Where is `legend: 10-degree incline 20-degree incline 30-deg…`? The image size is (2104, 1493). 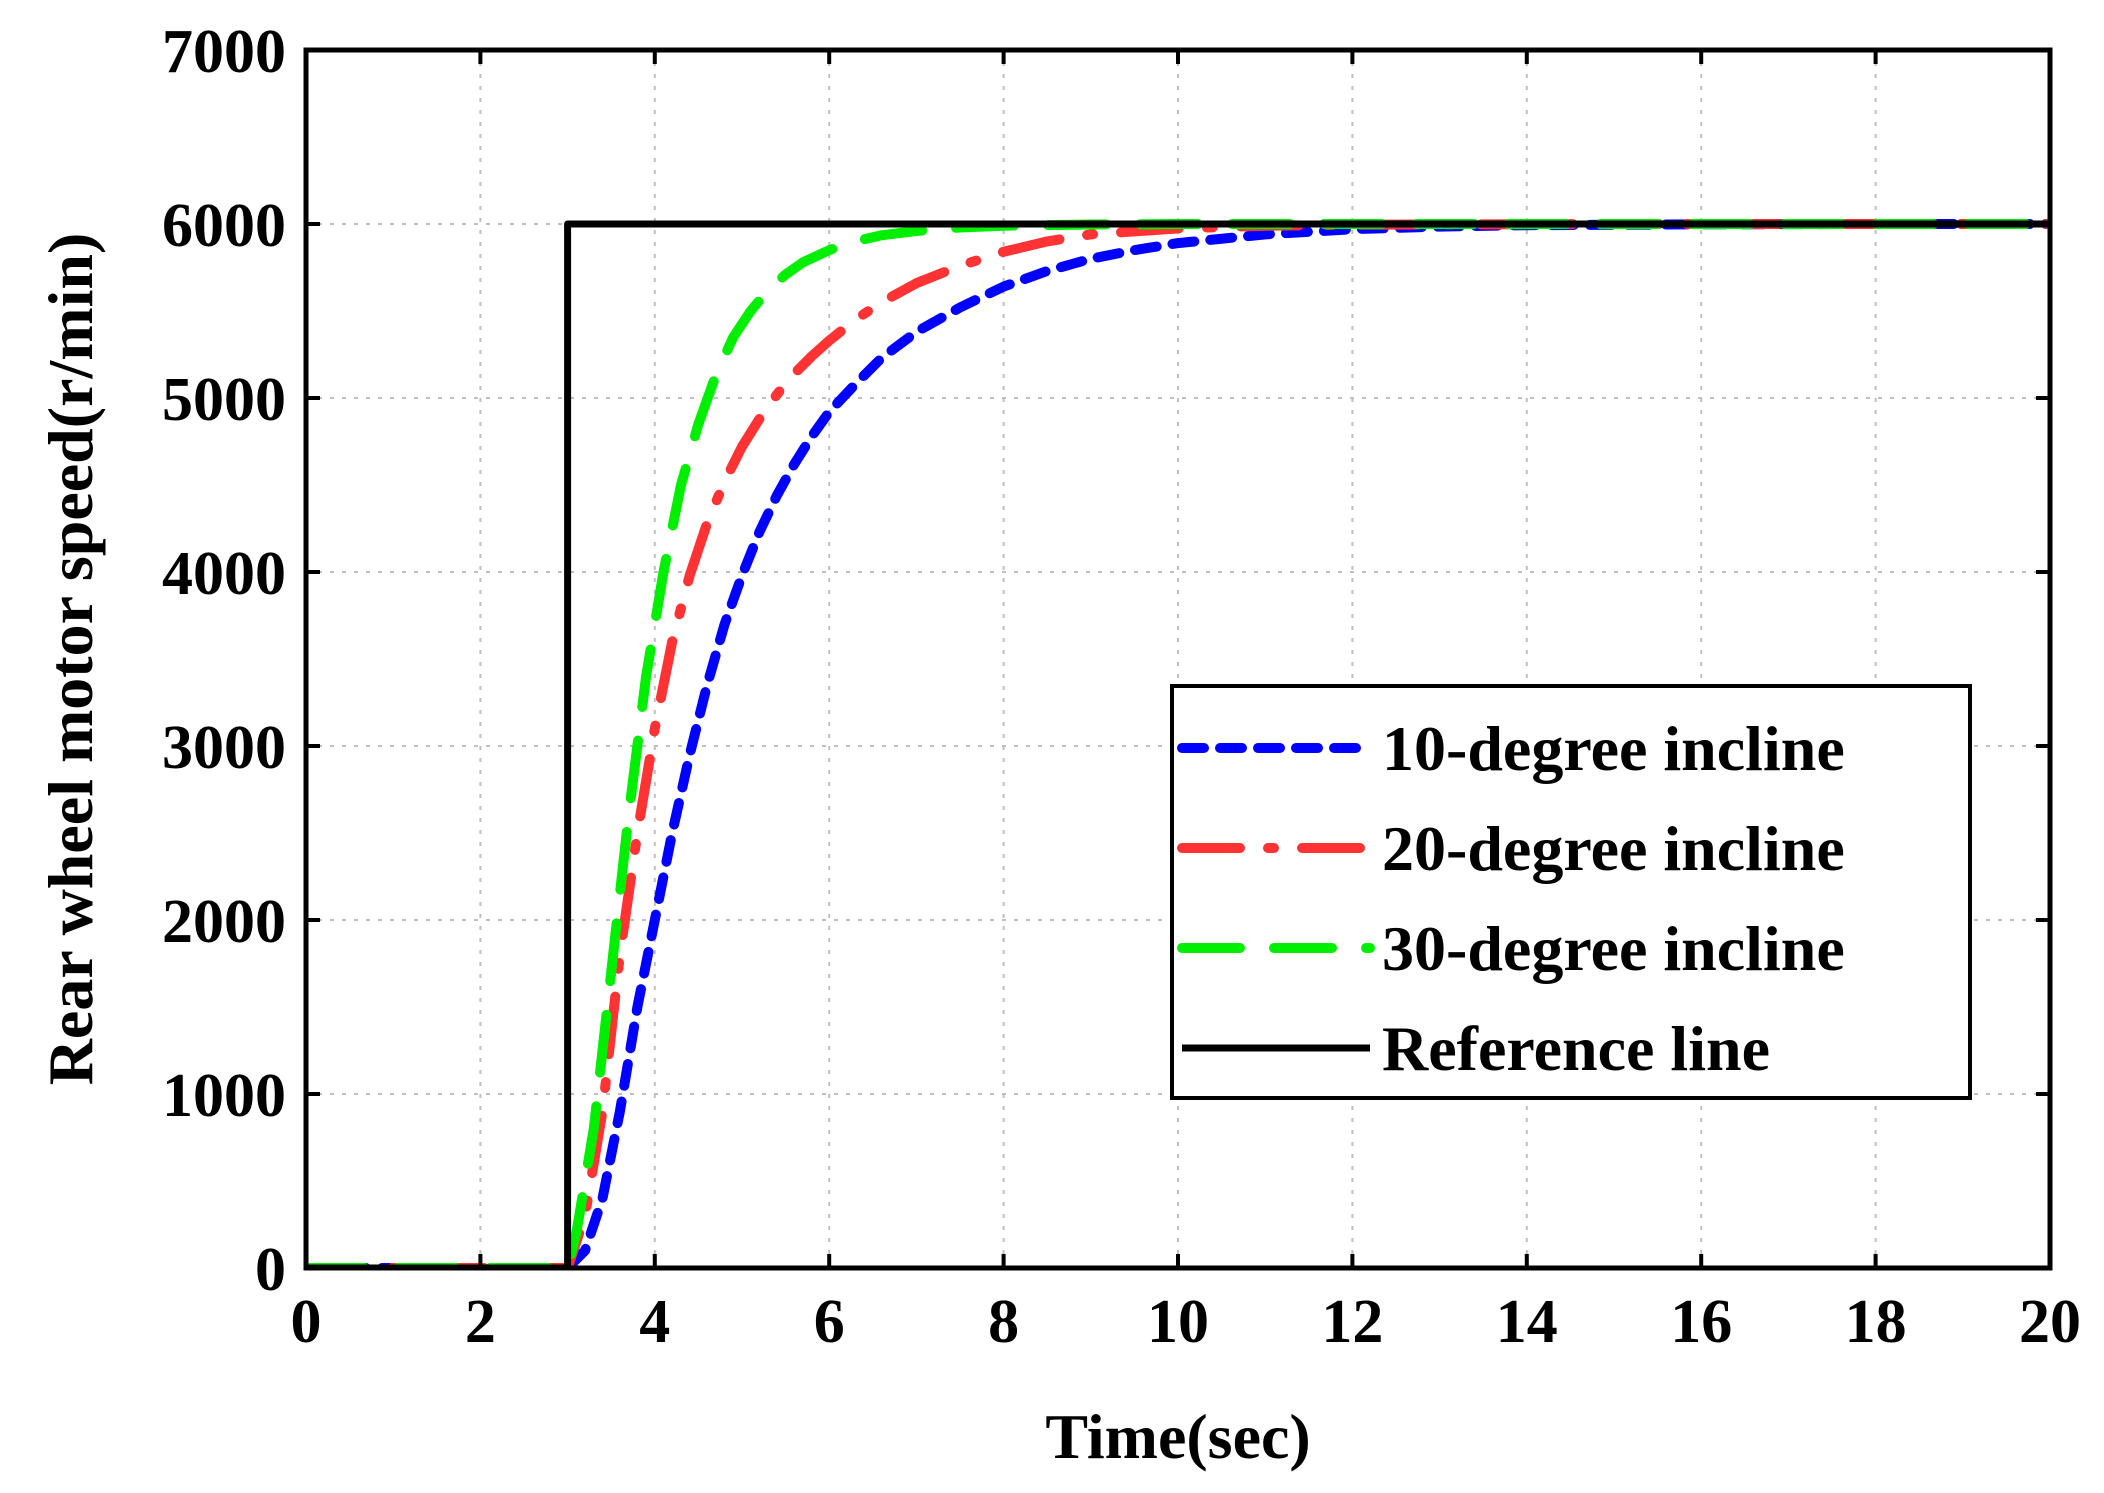
legend: 10-degree incline 20-degree incline 30-deg… is located at coordinates (1571, 892).